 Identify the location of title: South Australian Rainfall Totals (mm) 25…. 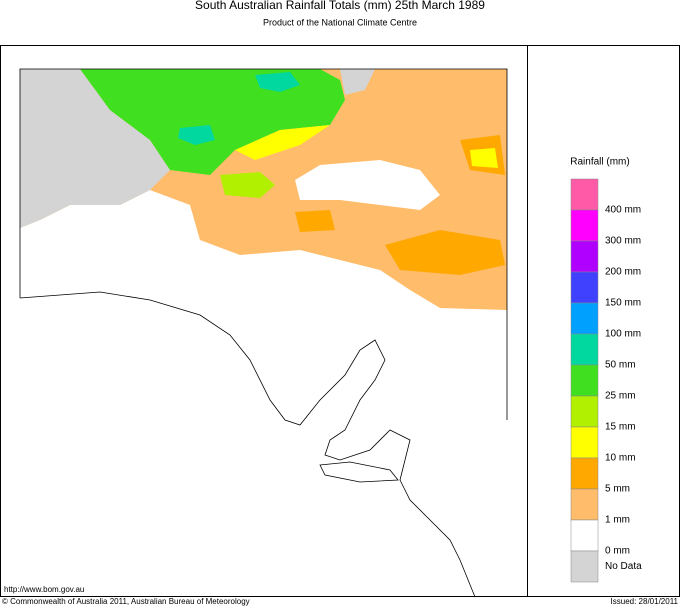
(340, 6).